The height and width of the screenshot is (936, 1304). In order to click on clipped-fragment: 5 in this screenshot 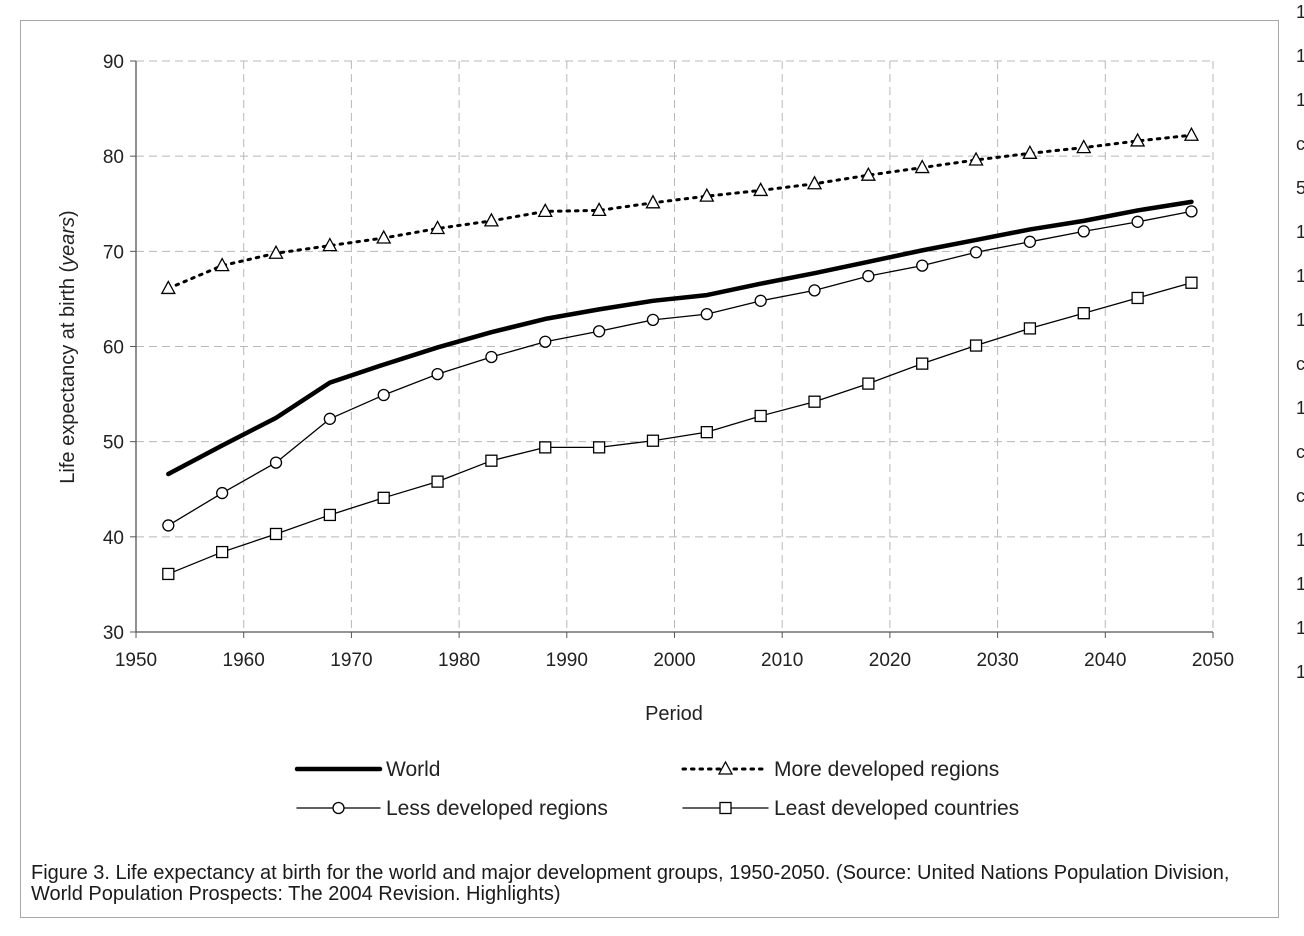, I will do `click(1300, 188)`.